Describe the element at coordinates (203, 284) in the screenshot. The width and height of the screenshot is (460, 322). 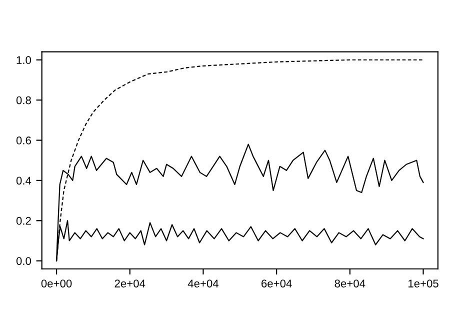
I see `x-tick-label: 4e+04` at that location.